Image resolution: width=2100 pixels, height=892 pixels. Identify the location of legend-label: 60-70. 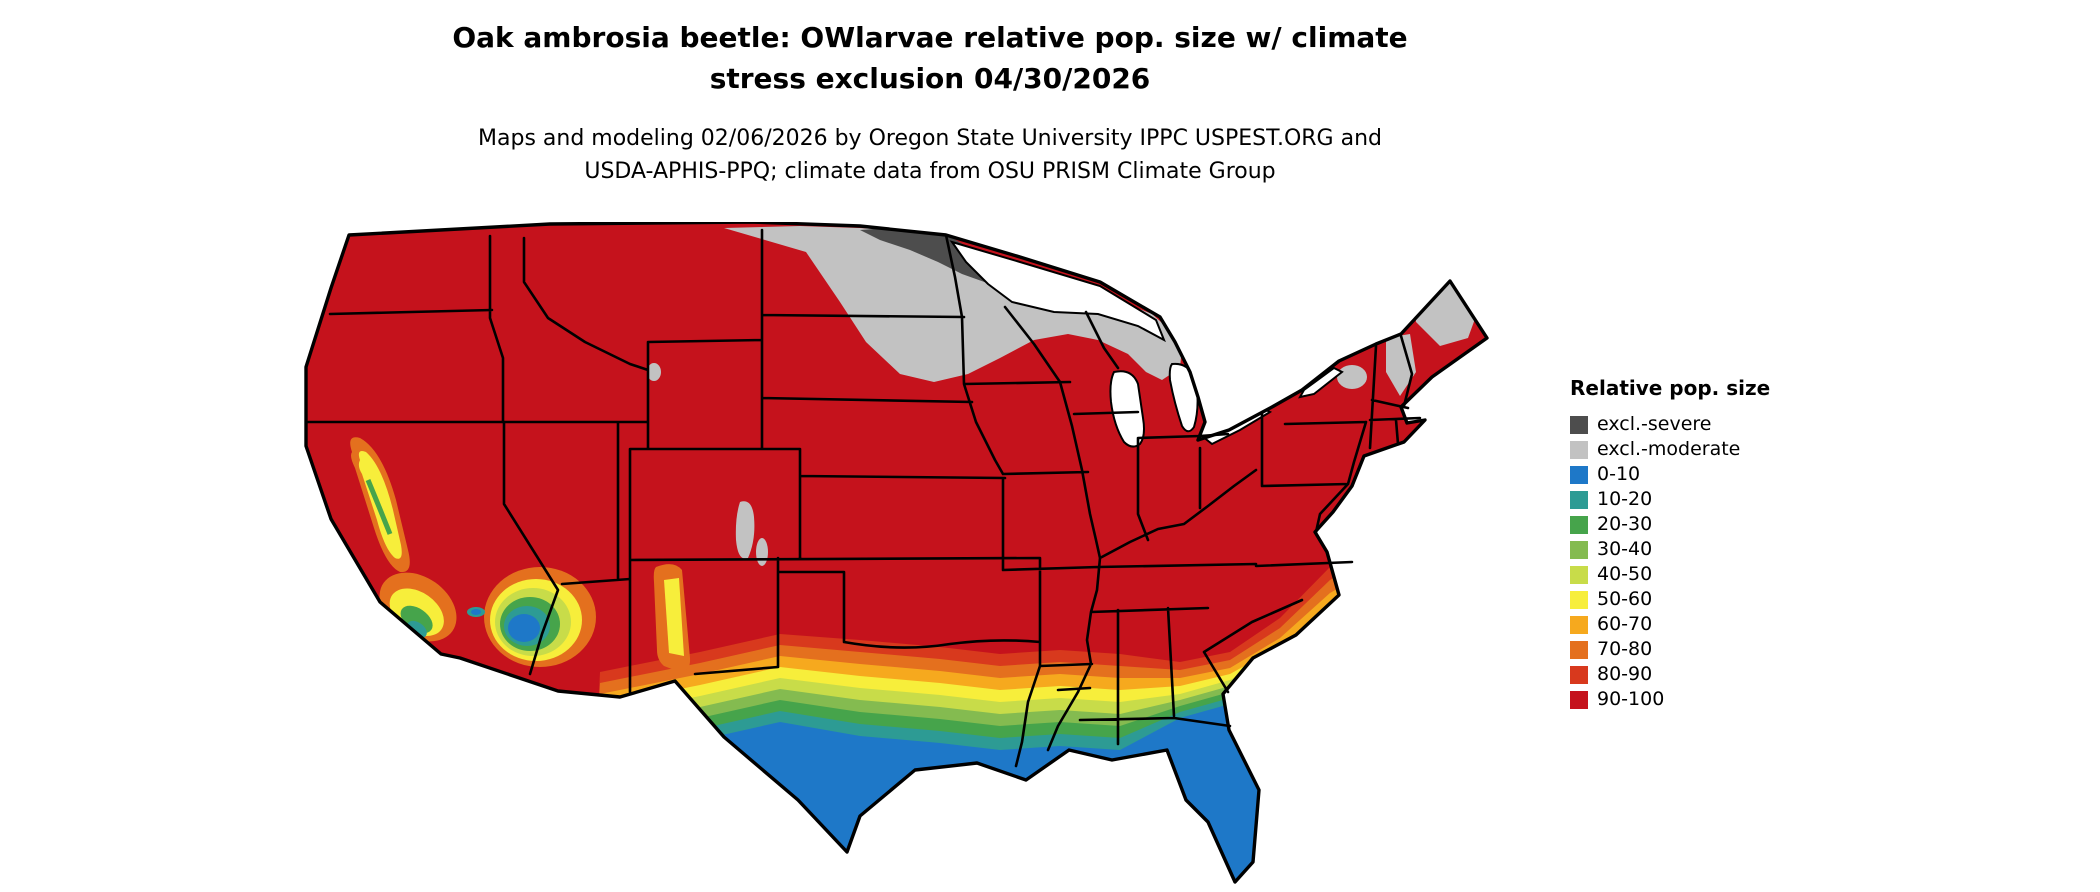
(1625, 624).